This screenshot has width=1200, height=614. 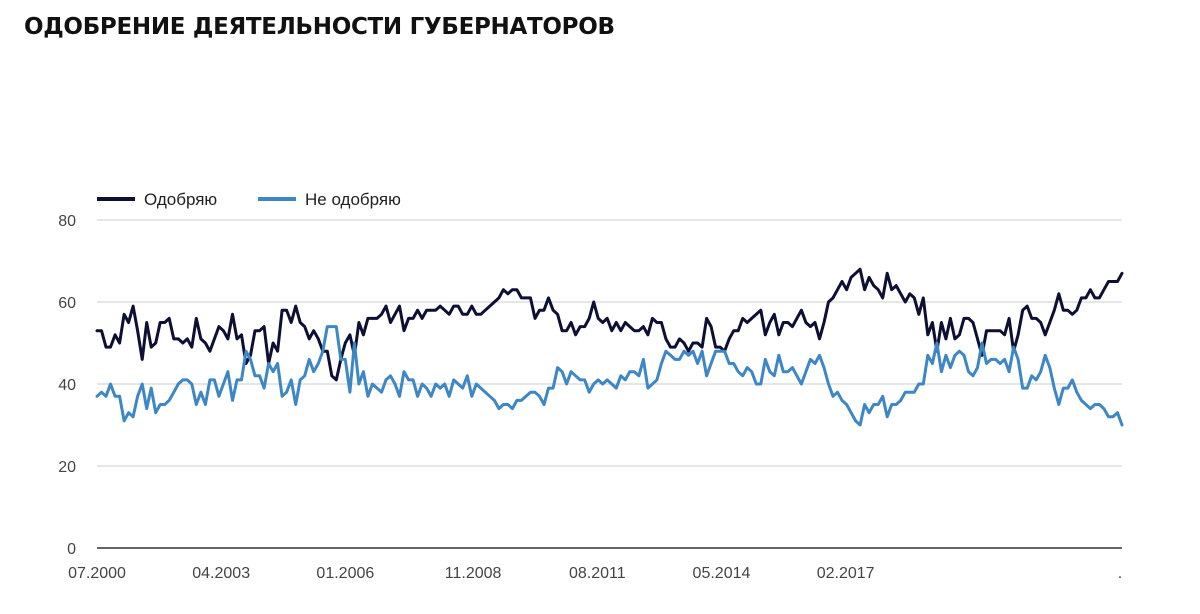 I want to click on x-tick-label: 07.2000, so click(x=97, y=573).